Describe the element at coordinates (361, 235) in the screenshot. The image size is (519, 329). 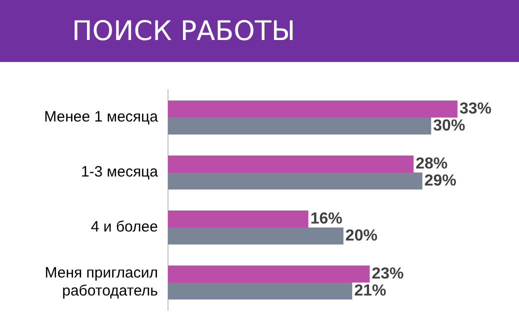
I see `data-label: 20%` at that location.